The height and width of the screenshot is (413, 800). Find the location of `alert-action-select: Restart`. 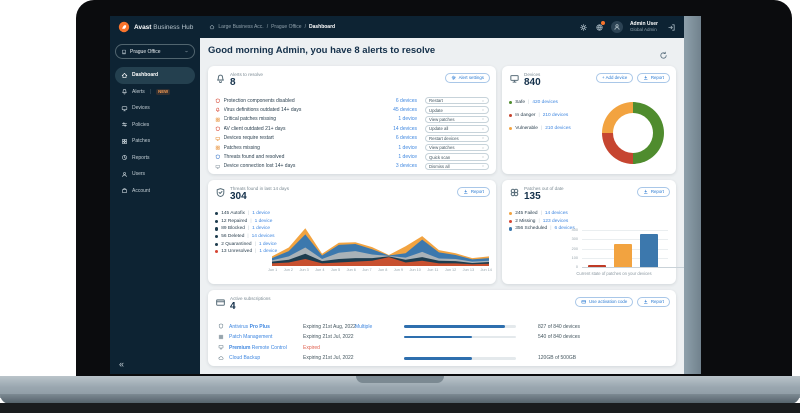

alert-action-select: Restart is located at coordinates (457, 101).